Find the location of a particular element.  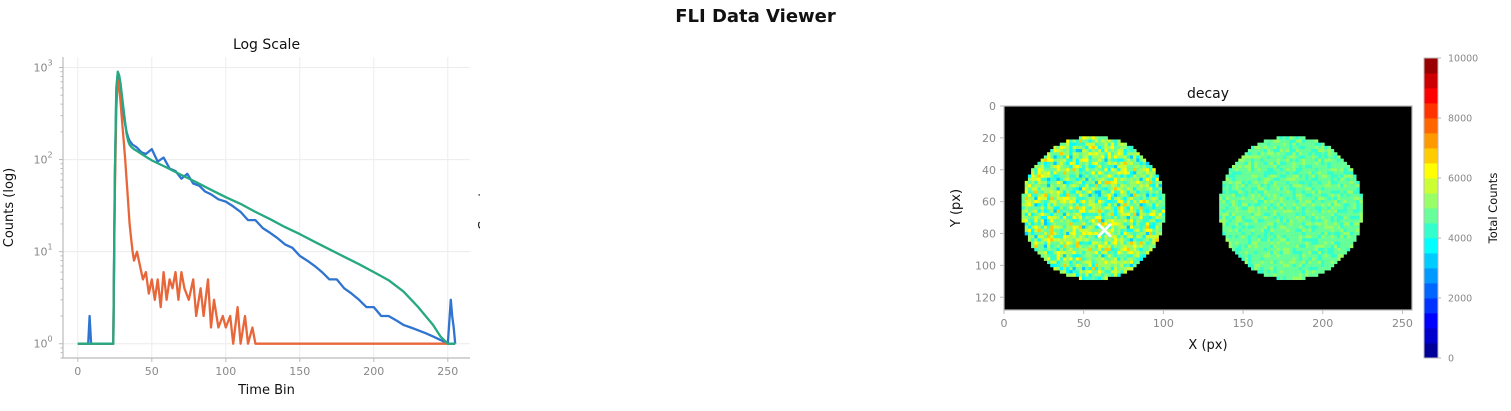

y-tick-label: 120 is located at coordinates (985, 297).